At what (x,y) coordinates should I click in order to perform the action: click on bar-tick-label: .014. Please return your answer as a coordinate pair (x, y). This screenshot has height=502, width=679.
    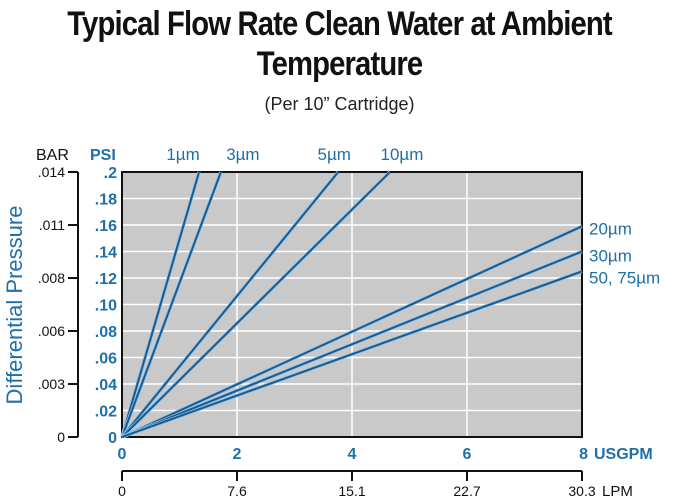
    Looking at the image, I should click on (51, 172).